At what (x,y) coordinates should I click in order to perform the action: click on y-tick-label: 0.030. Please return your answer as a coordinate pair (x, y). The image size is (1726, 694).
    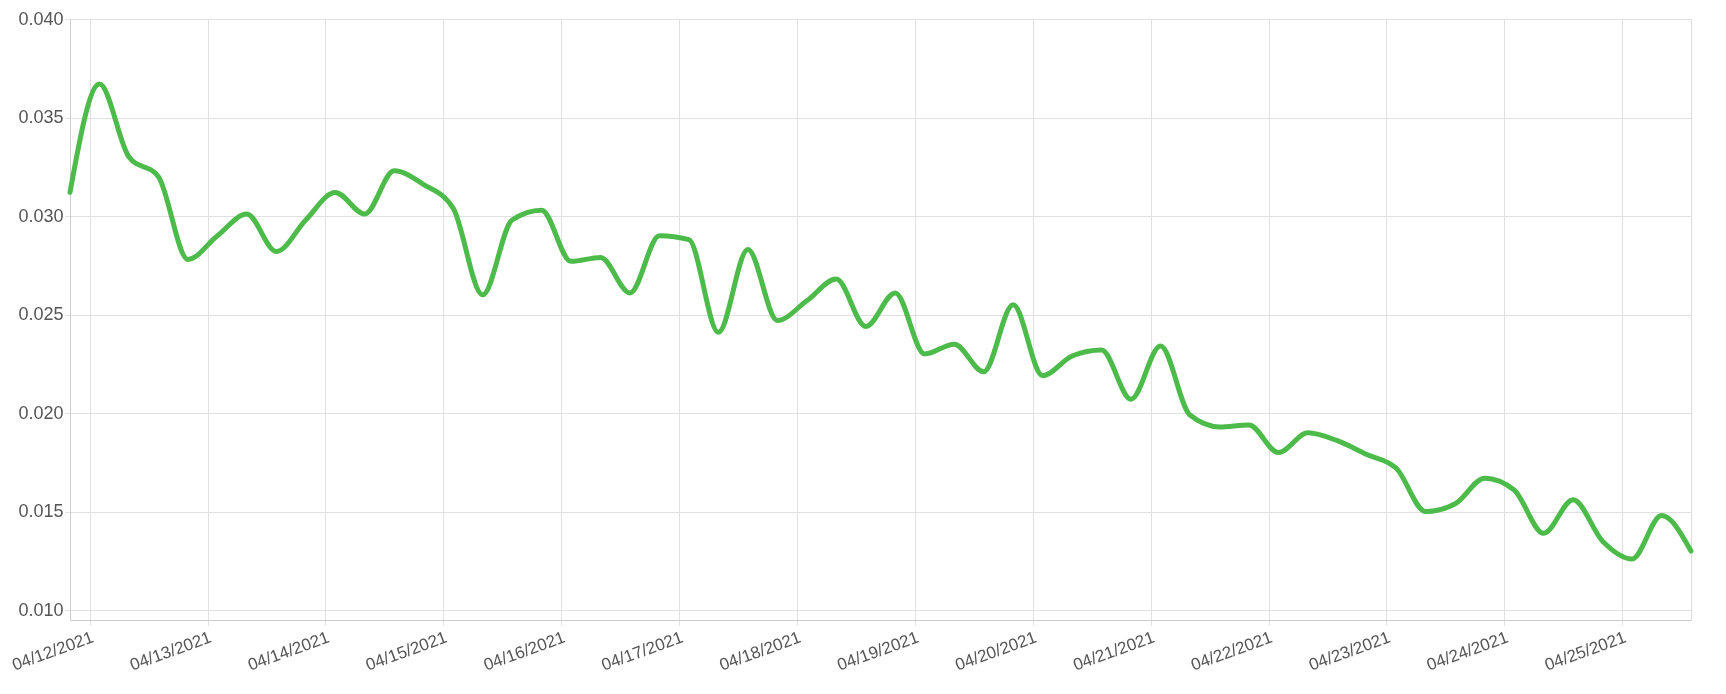
    Looking at the image, I should click on (41, 215).